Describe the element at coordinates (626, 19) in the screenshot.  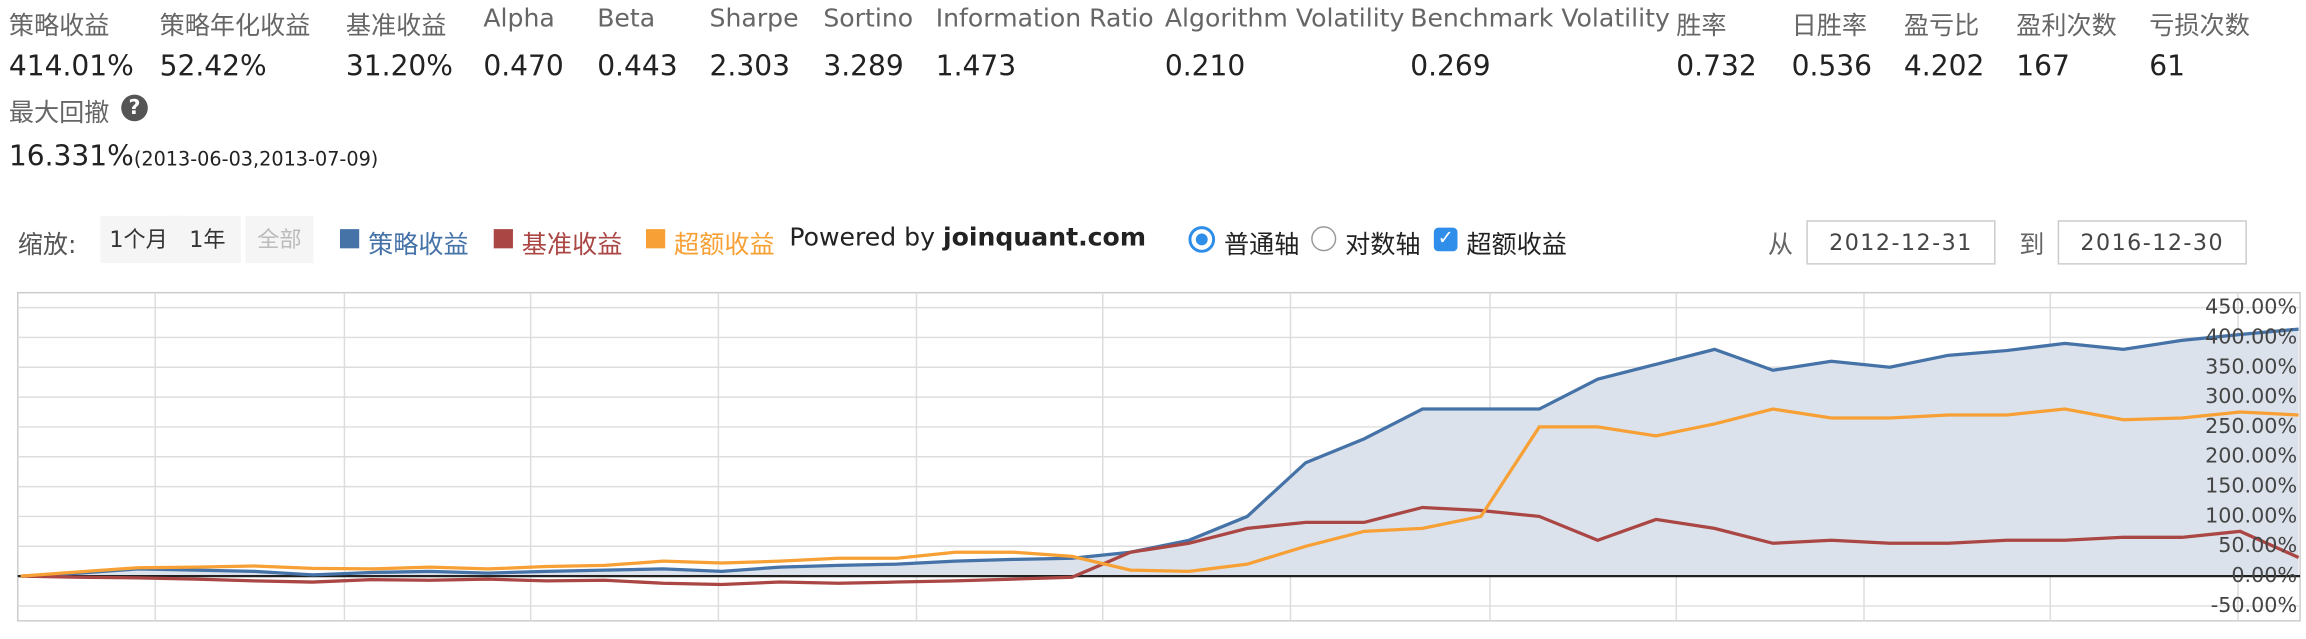
I see `stat-label: Beta` at that location.